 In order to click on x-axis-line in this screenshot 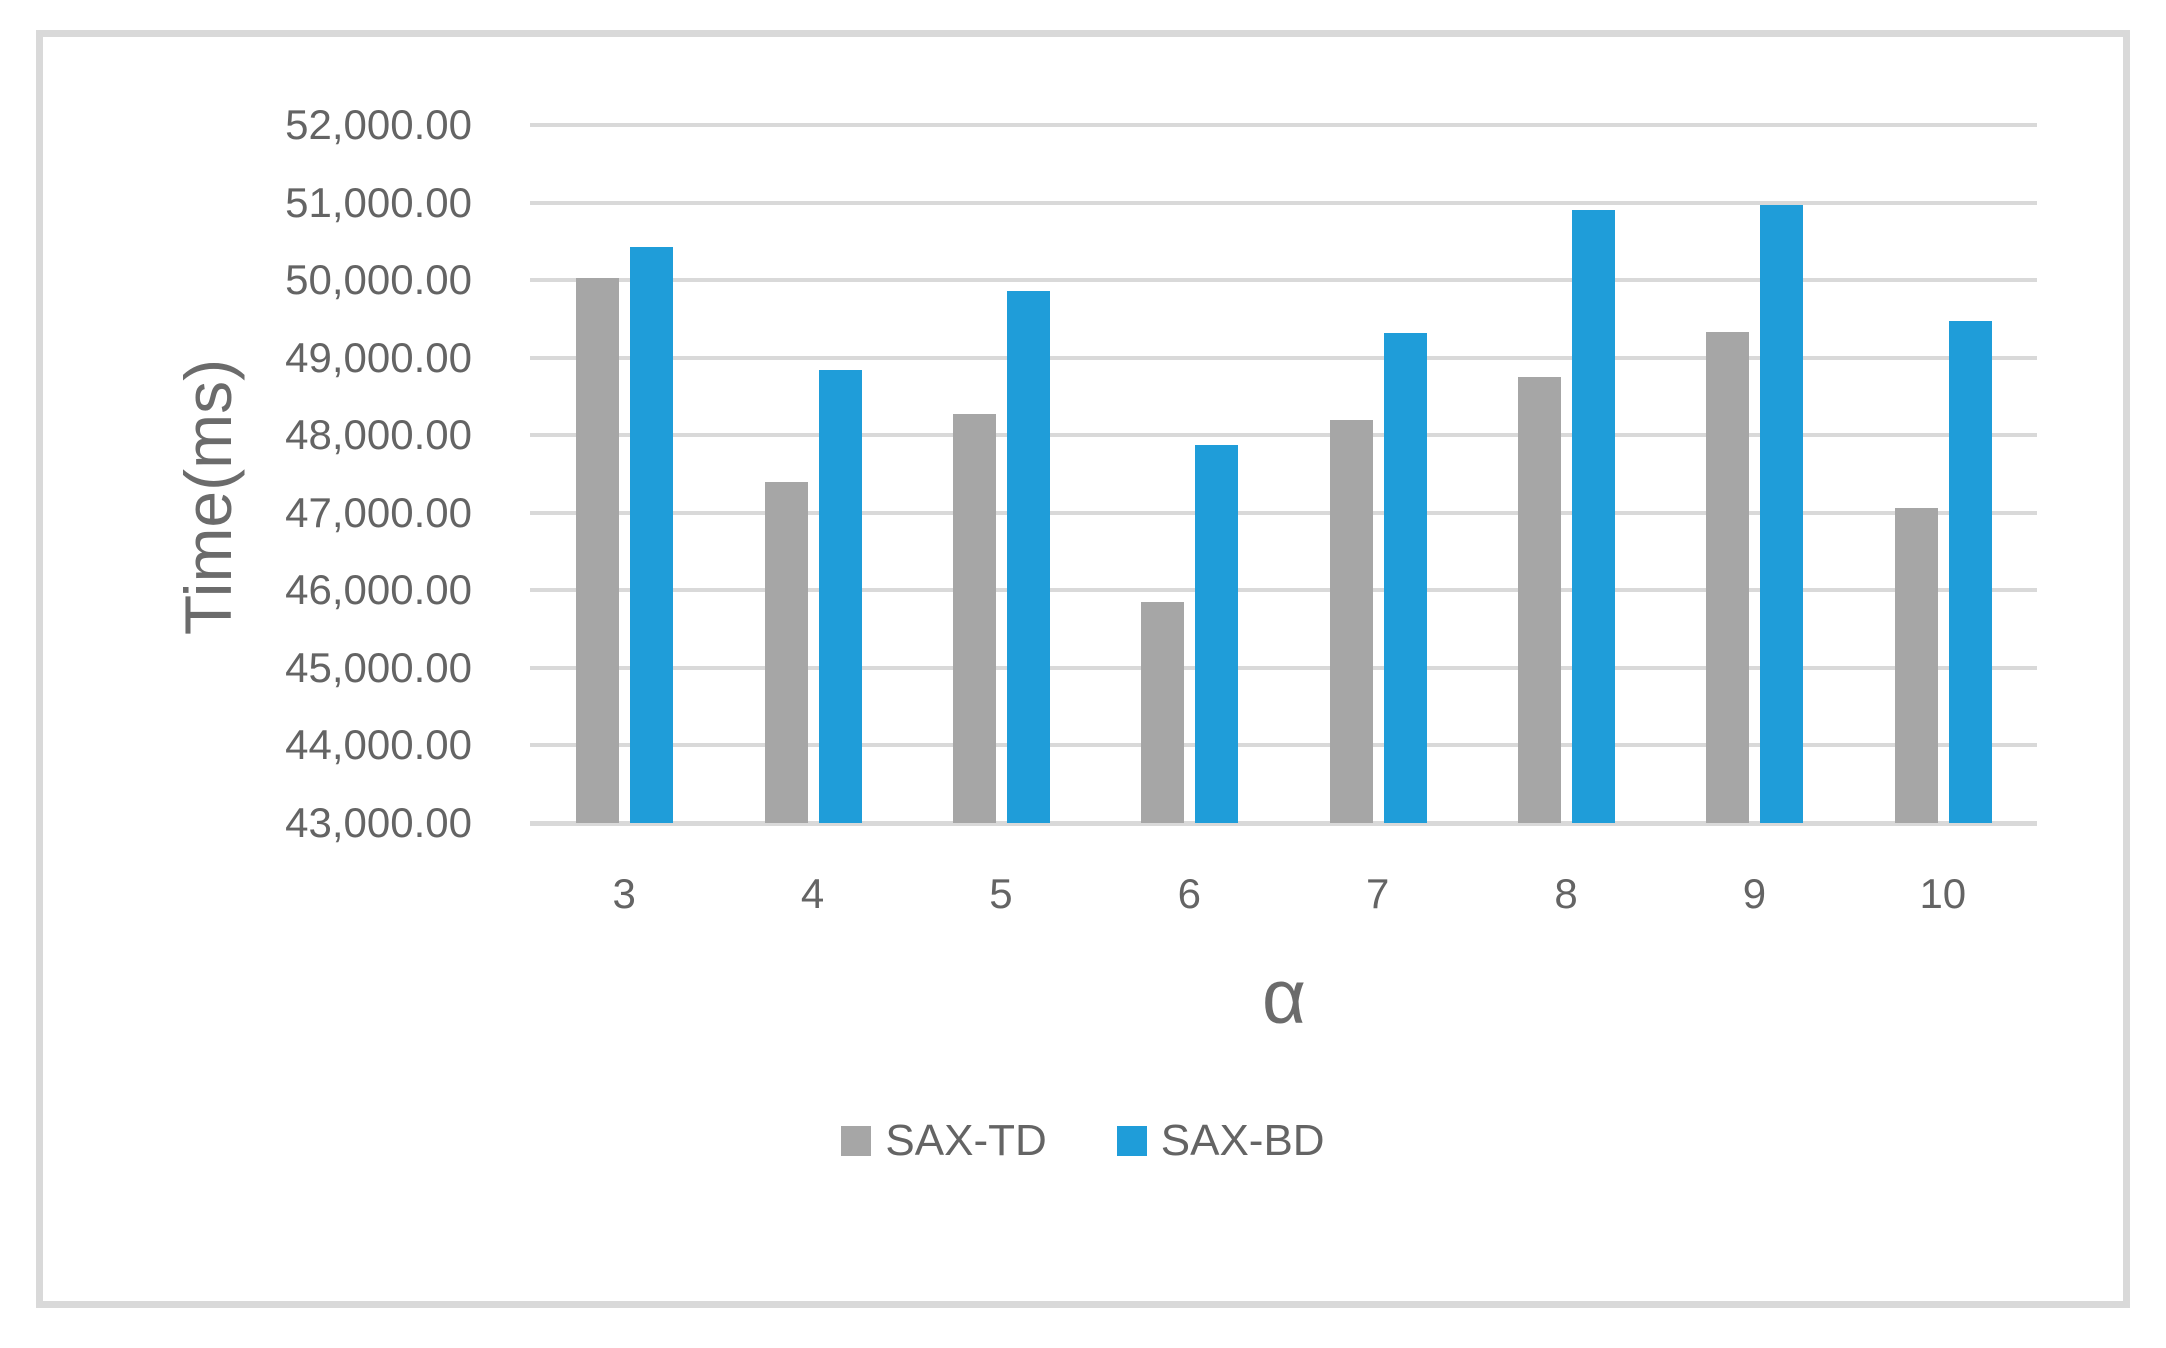, I will do `click(1283, 823)`.